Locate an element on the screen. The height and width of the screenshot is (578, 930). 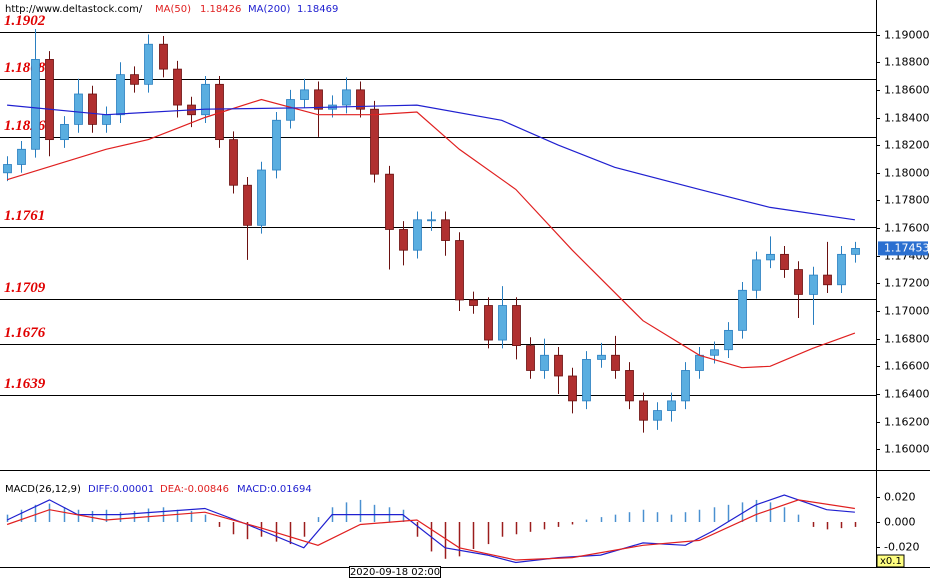
level-label: 1.1709 is located at coordinates (25, 288).